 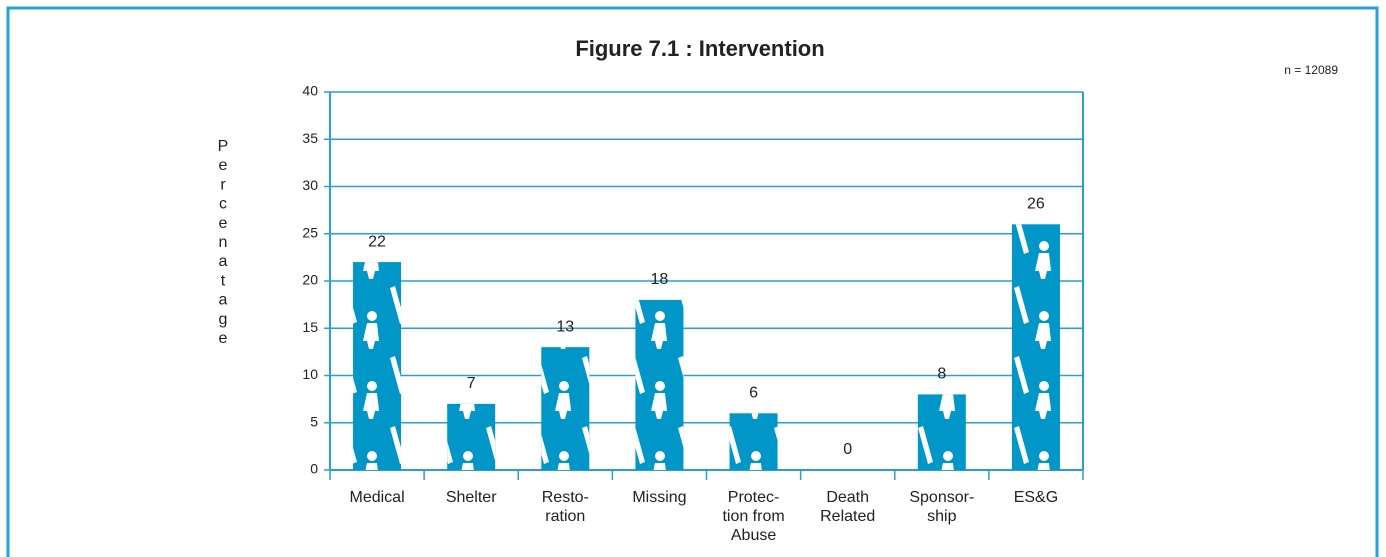 What do you see at coordinates (310, 374) in the screenshot?
I see `y-tick-label: 10` at bounding box center [310, 374].